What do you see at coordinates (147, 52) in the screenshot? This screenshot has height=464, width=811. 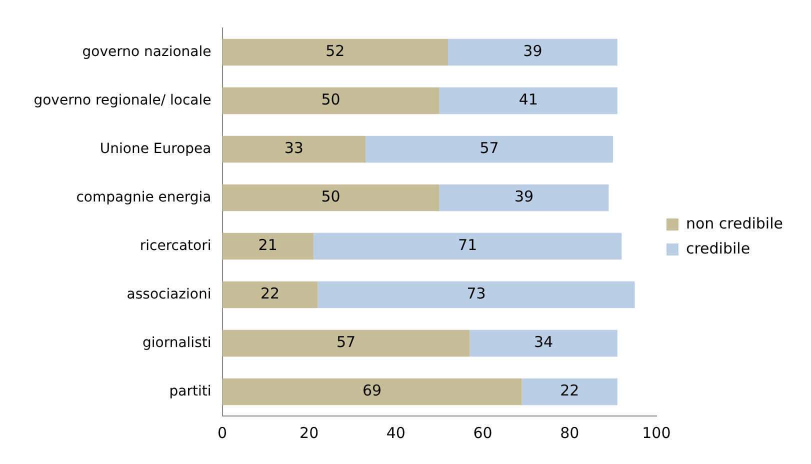 I see `y-tick-label: governo nazionale` at bounding box center [147, 52].